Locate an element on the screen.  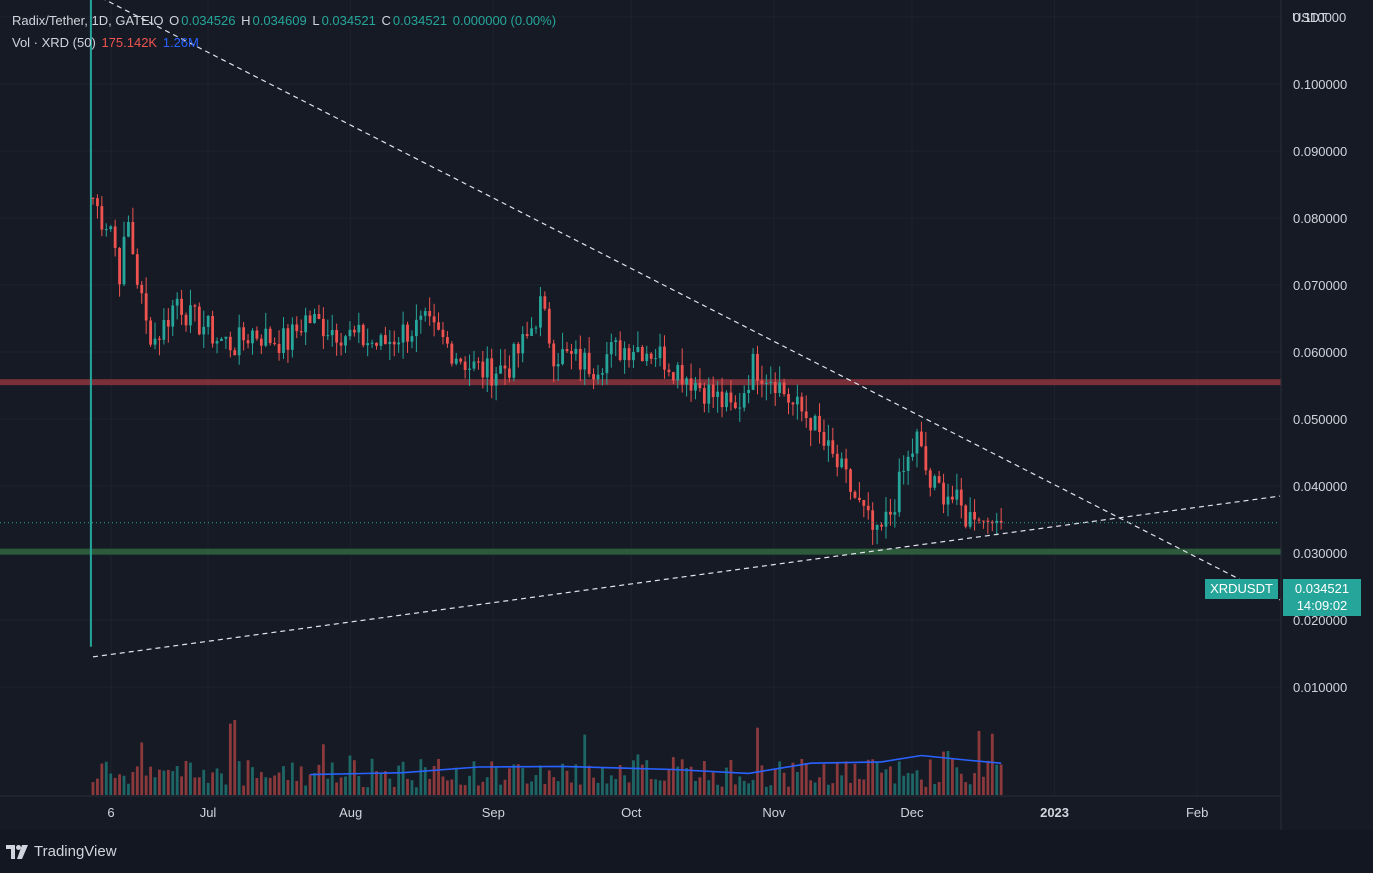
last-price-badge: 0.034521 14:09:02 is located at coordinates (1322, 597).